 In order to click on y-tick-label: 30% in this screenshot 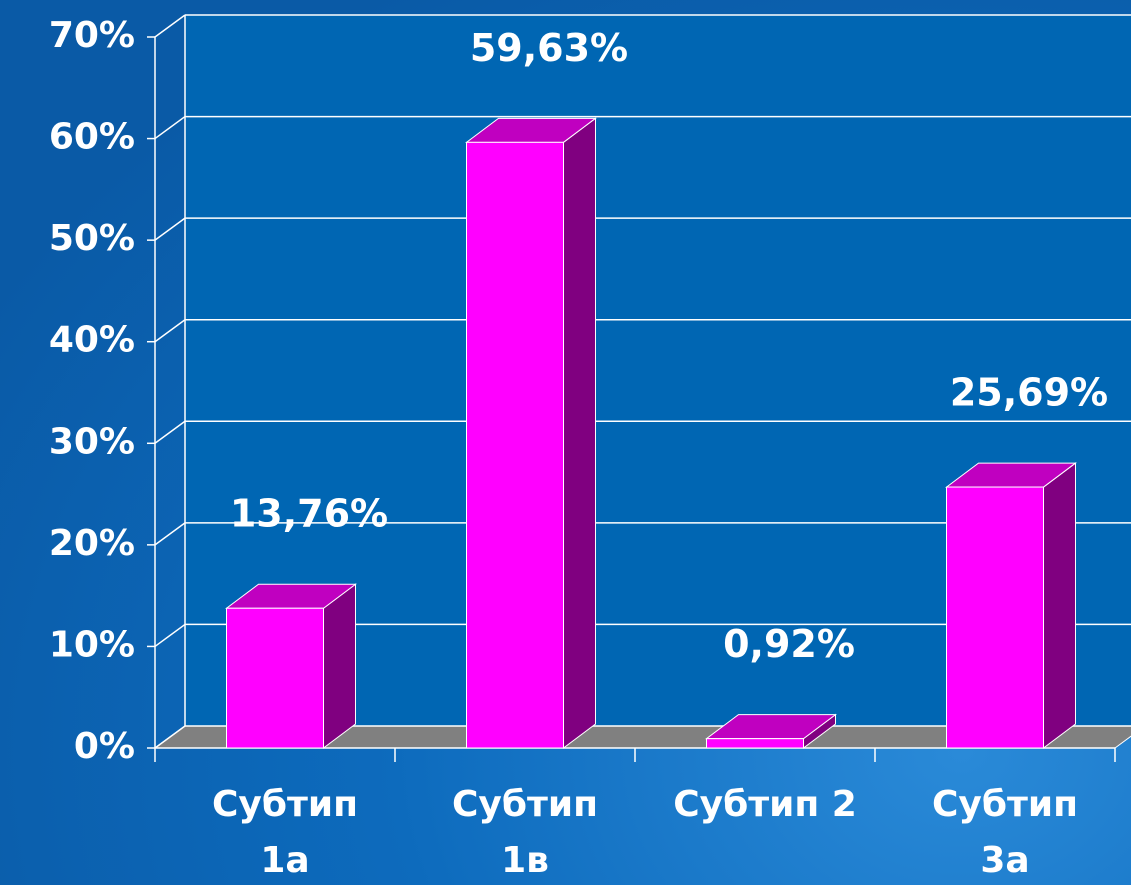, I will do `click(92, 441)`.